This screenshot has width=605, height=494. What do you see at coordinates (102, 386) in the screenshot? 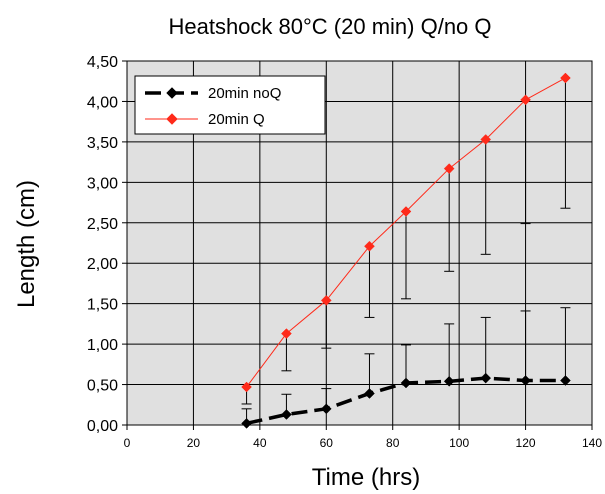
I see `y-tick-label: 0,50` at bounding box center [102, 386].